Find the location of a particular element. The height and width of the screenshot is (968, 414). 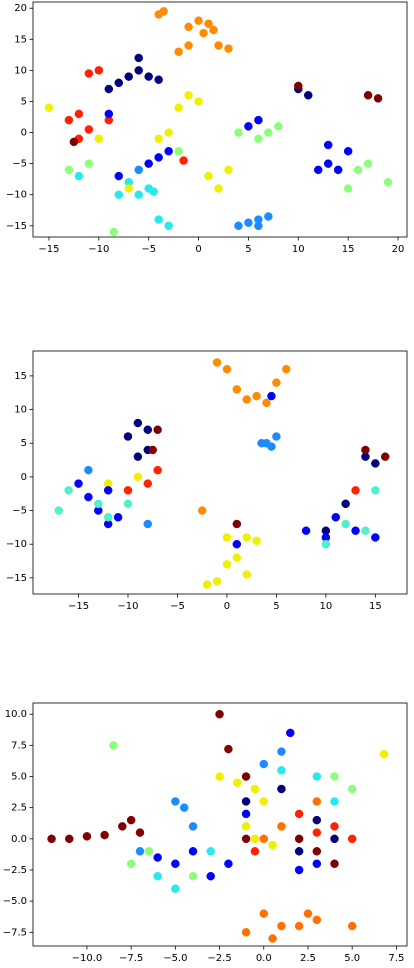

y-tick-label: 0.0 is located at coordinates (19, 839).